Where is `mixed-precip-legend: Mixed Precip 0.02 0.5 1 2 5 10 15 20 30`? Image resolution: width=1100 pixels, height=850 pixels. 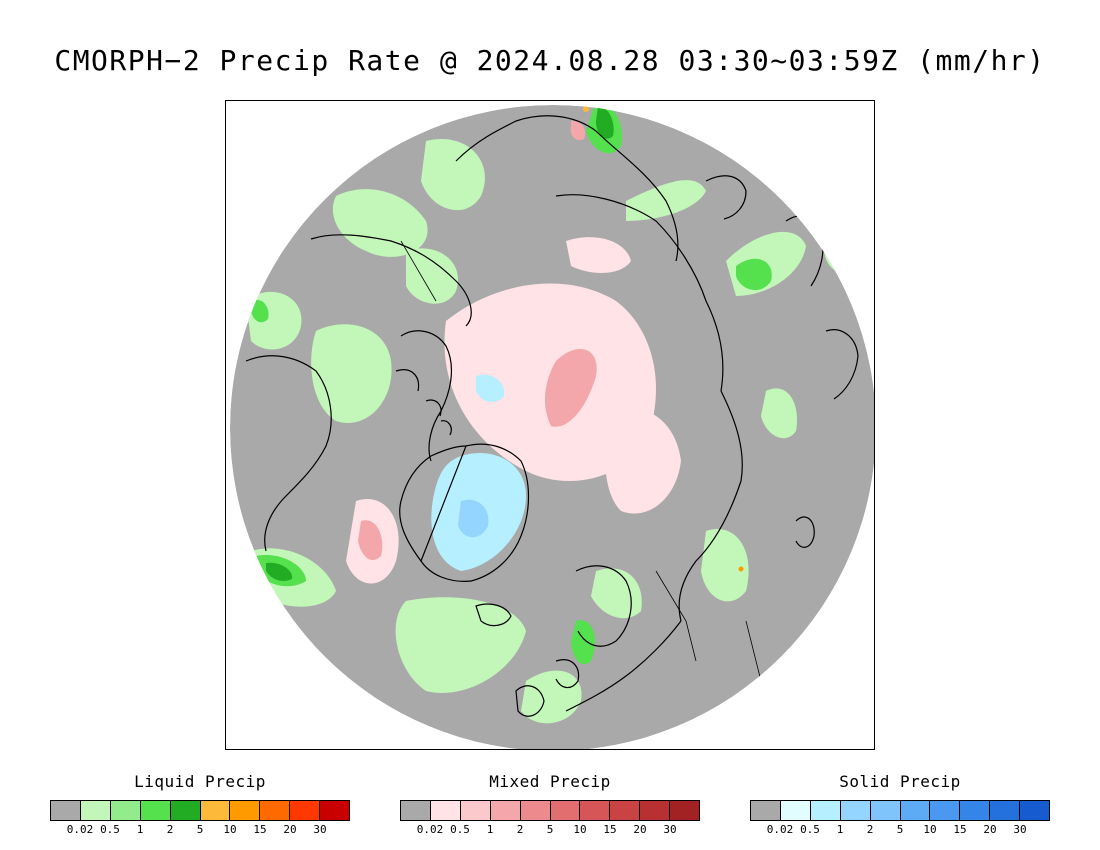 mixed-precip-legend: Mixed Precip 0.02 0.5 1 2 5 10 15 20 30 is located at coordinates (550, 804).